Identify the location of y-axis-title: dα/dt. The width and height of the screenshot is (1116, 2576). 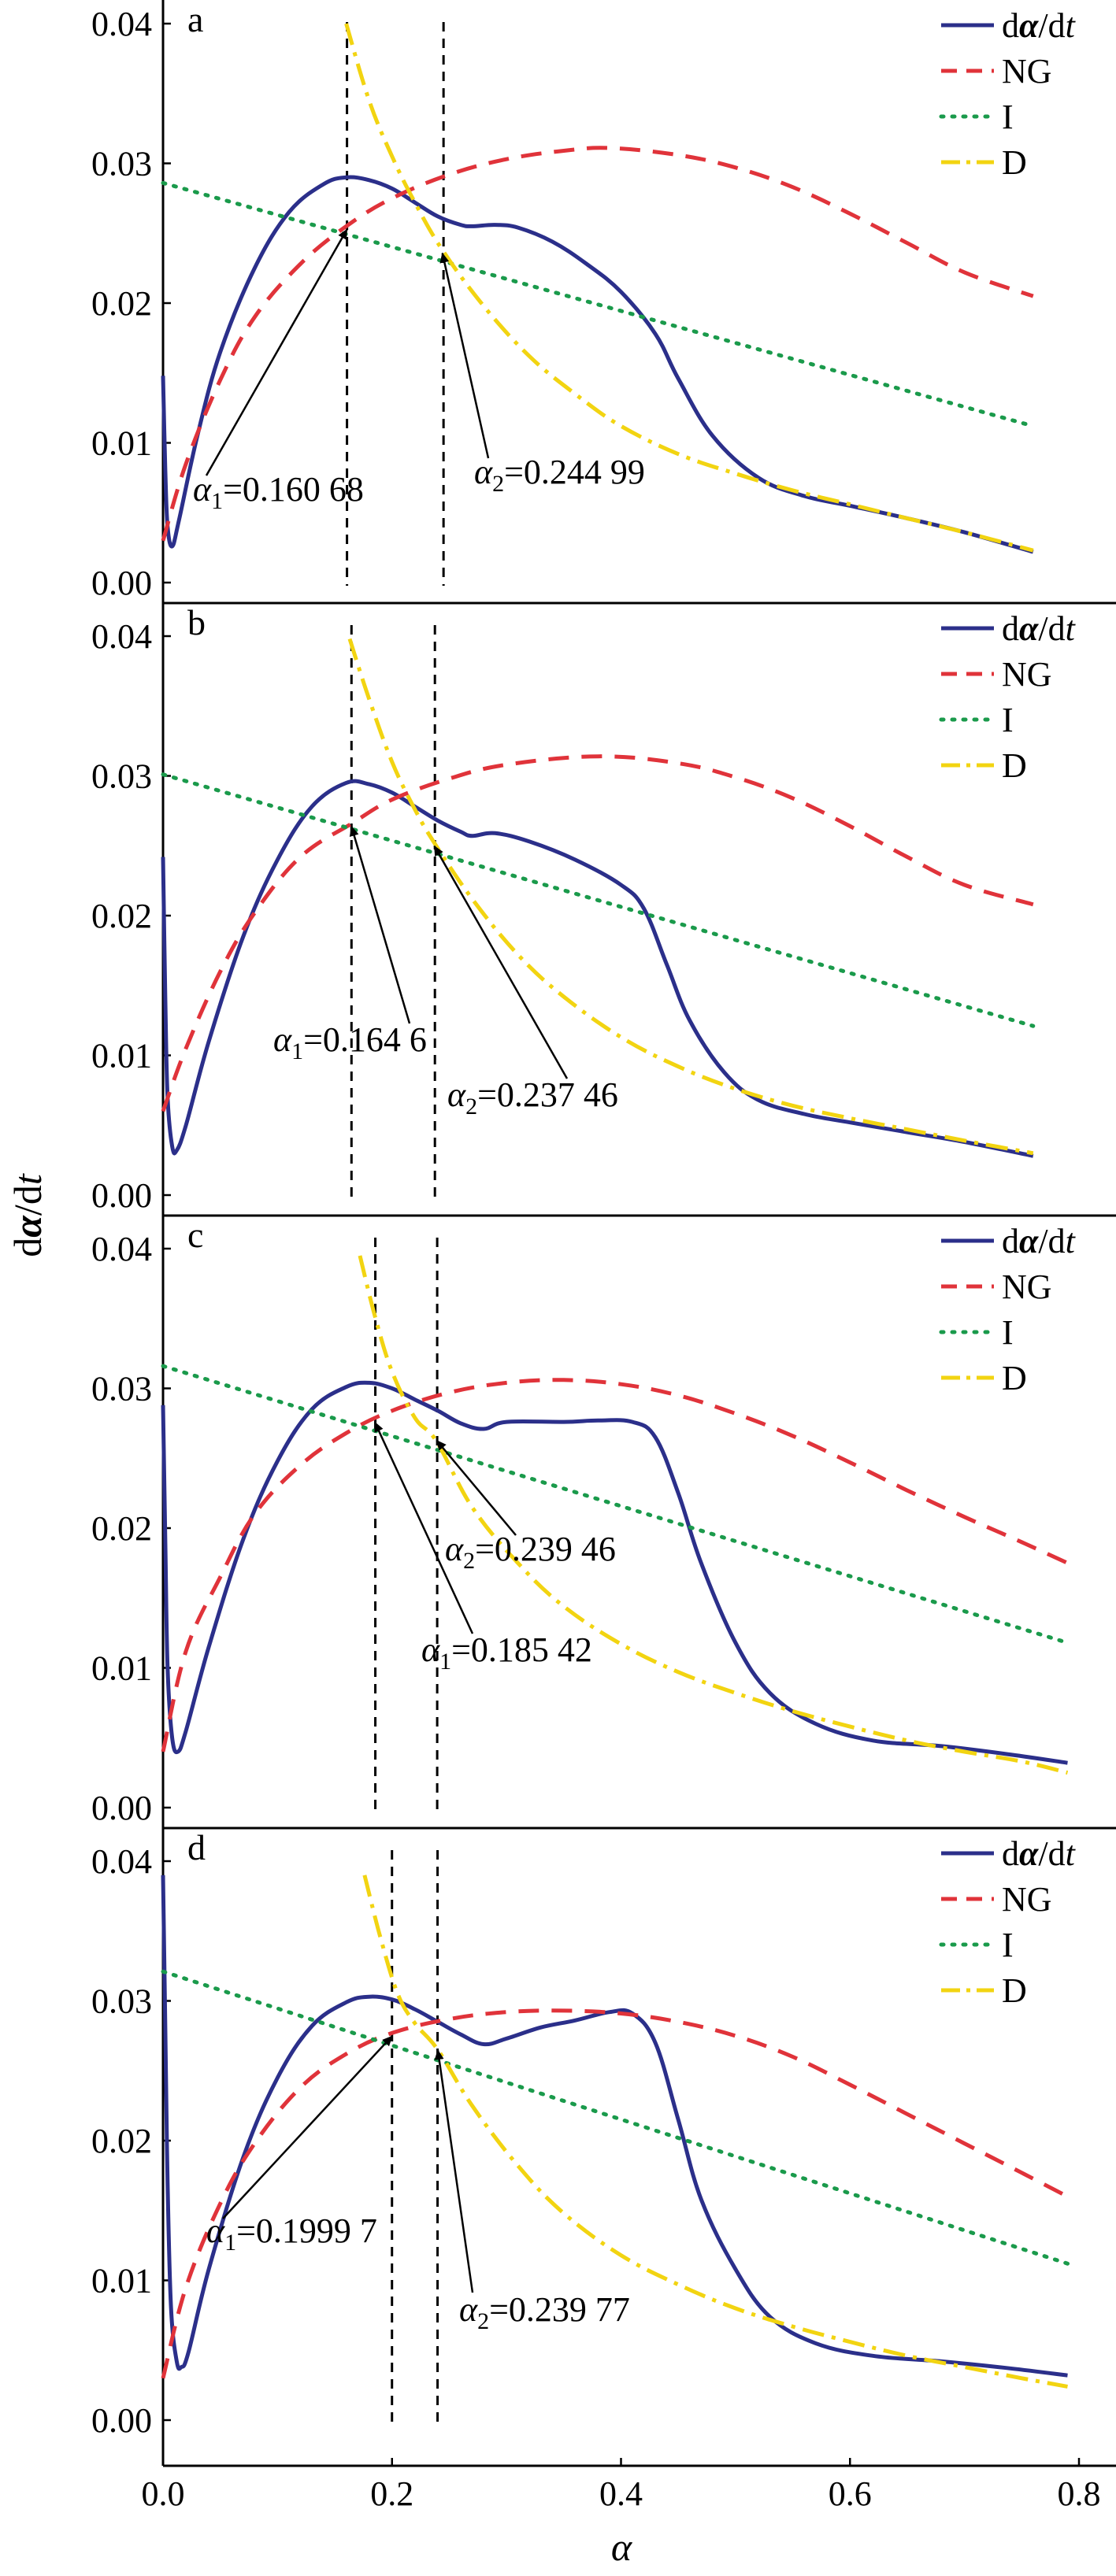
(28, 1215).